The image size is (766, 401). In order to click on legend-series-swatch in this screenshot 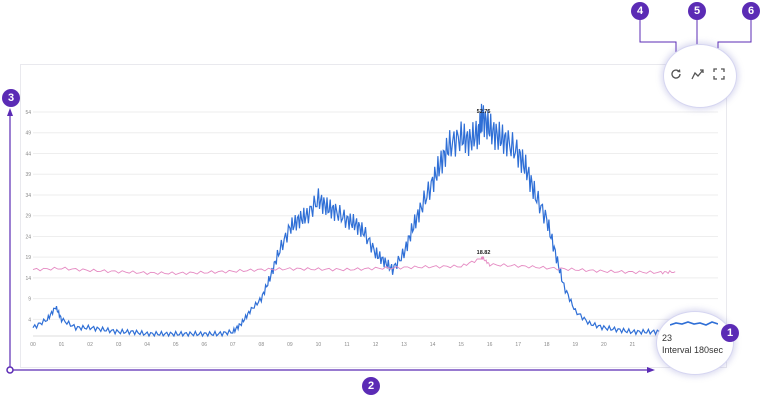, I will do `click(694, 323)`.